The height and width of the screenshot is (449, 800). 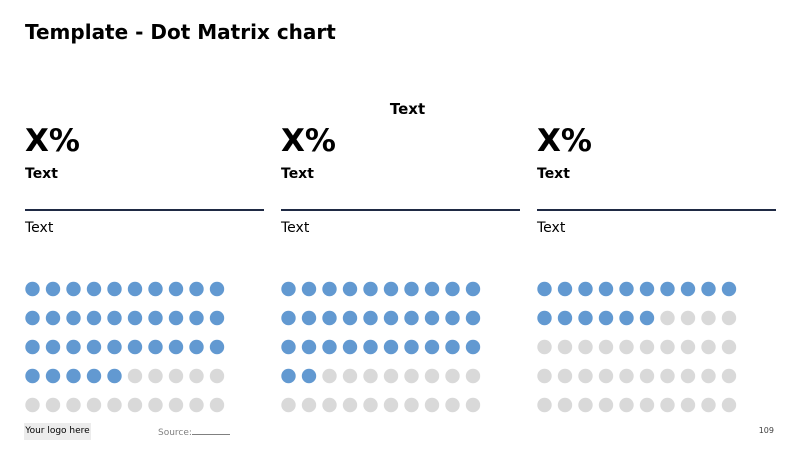 What do you see at coordinates (766, 430) in the screenshot?
I see `page-number: 109` at bounding box center [766, 430].